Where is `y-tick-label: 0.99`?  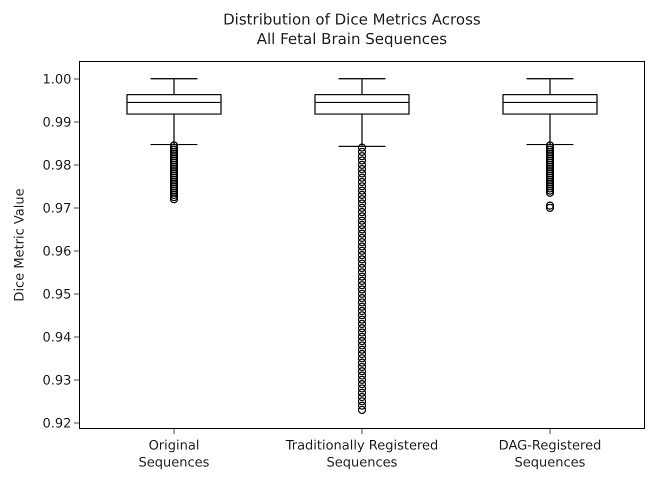
y-tick-label: 0.99 is located at coordinates (57, 122).